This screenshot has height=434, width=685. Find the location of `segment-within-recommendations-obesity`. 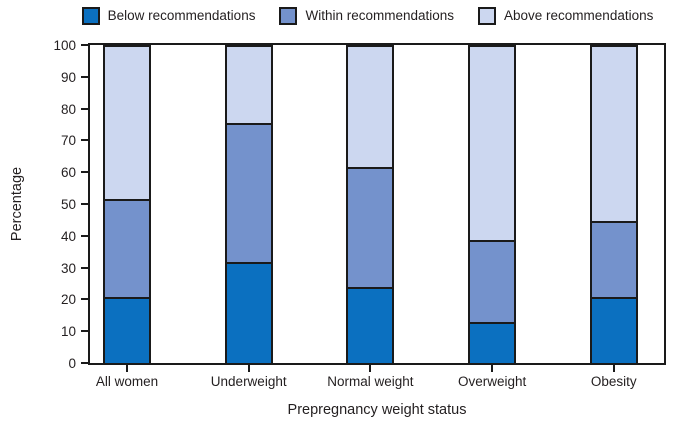

segment-within-recommendations-obesity is located at coordinates (613, 258).